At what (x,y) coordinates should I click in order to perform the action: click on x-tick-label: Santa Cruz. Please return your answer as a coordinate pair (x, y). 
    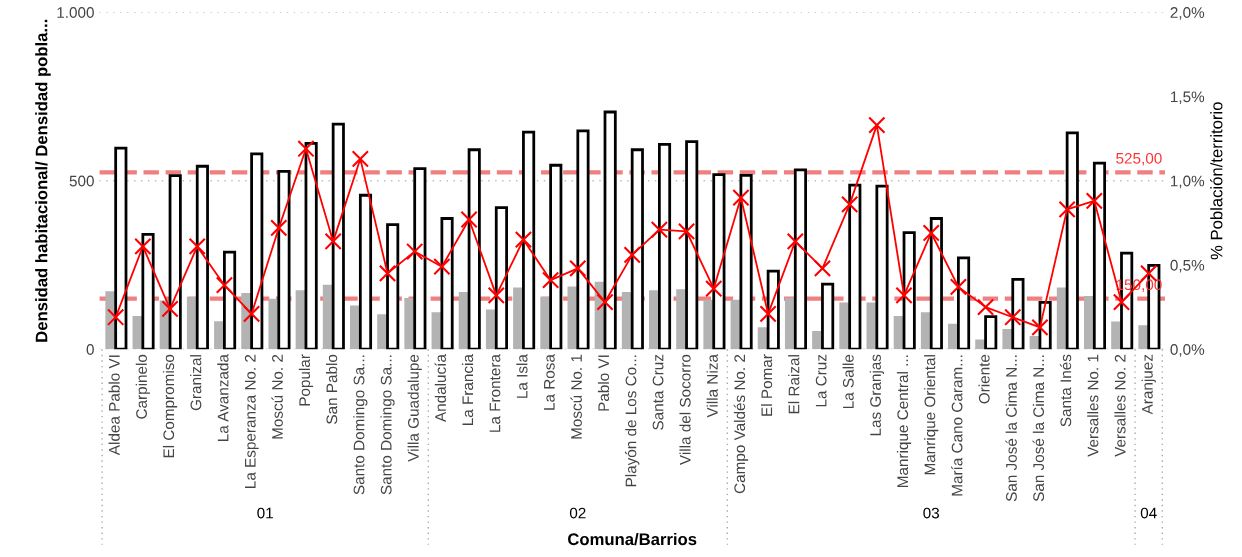
    Looking at the image, I should click on (658, 392).